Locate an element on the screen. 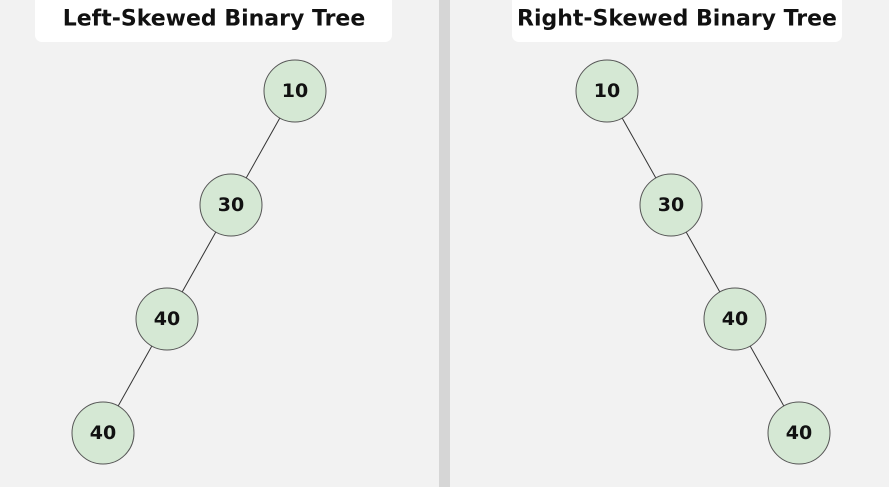  panel-title: Right-Skewed Binary Tree is located at coordinates (677, 19).